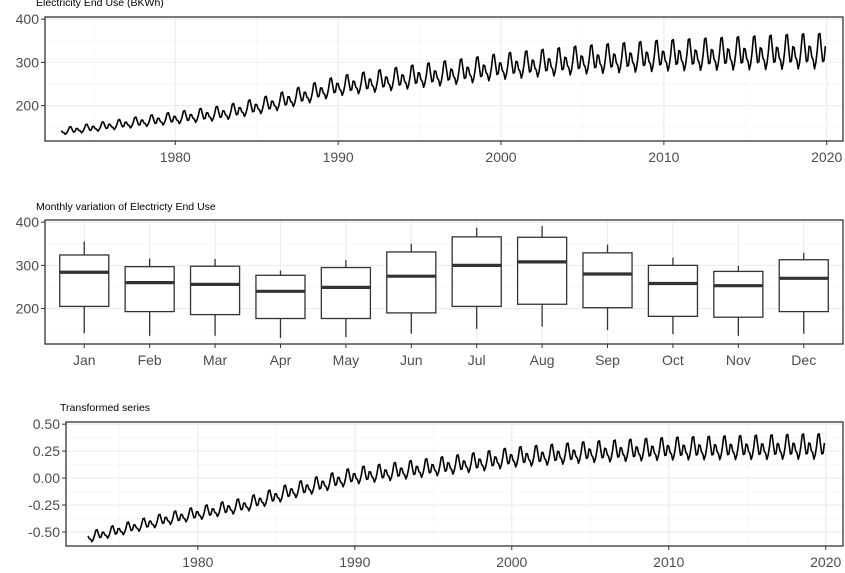 This screenshot has width=845, height=573. Describe the element at coordinates (542, 360) in the screenshot. I see `x-tick-label: Aug` at that location.